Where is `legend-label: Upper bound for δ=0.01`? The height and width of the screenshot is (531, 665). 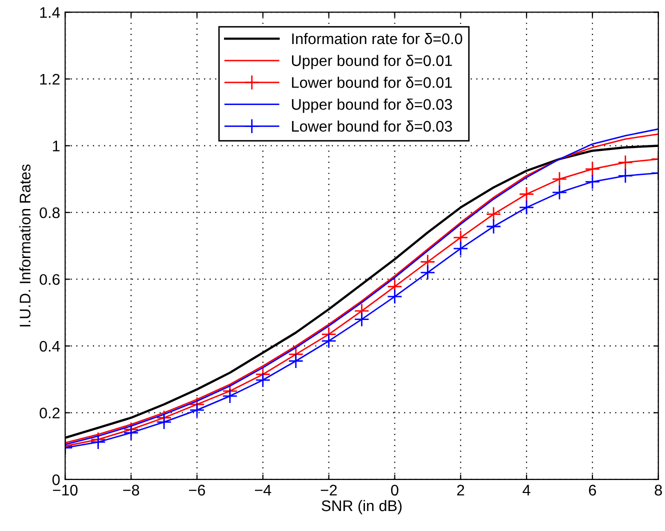 legend-label: Upper bound for δ=0.01 is located at coordinates (372, 62).